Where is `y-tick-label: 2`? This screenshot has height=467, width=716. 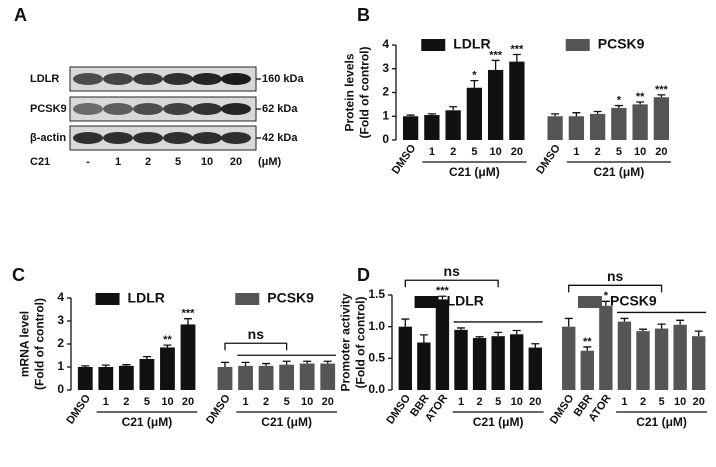
y-tick-label: 2 is located at coordinates (385, 92).